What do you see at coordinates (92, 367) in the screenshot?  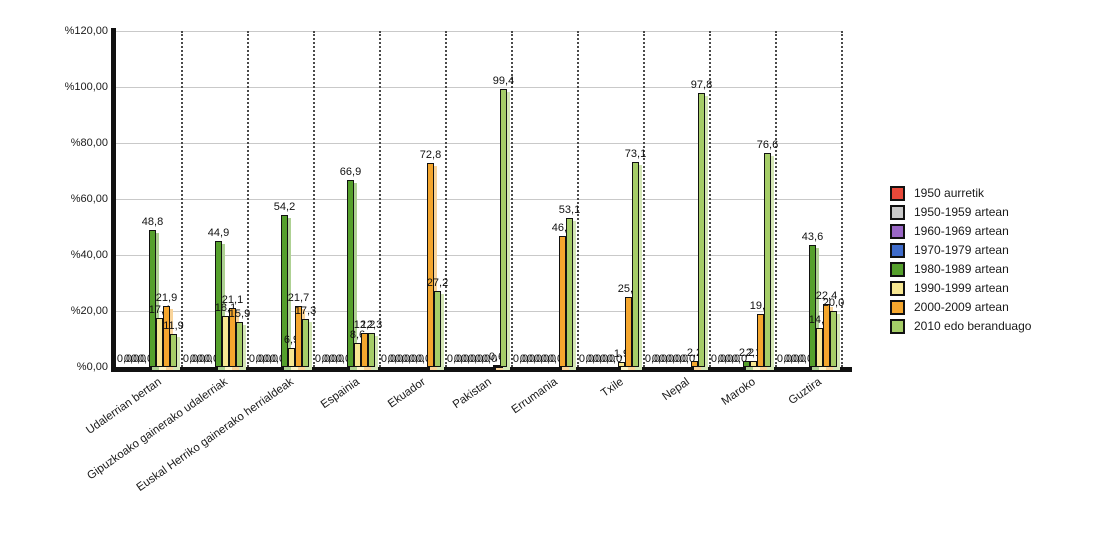 I see `y-axis-tick-label: %0,00` at bounding box center [92, 367].